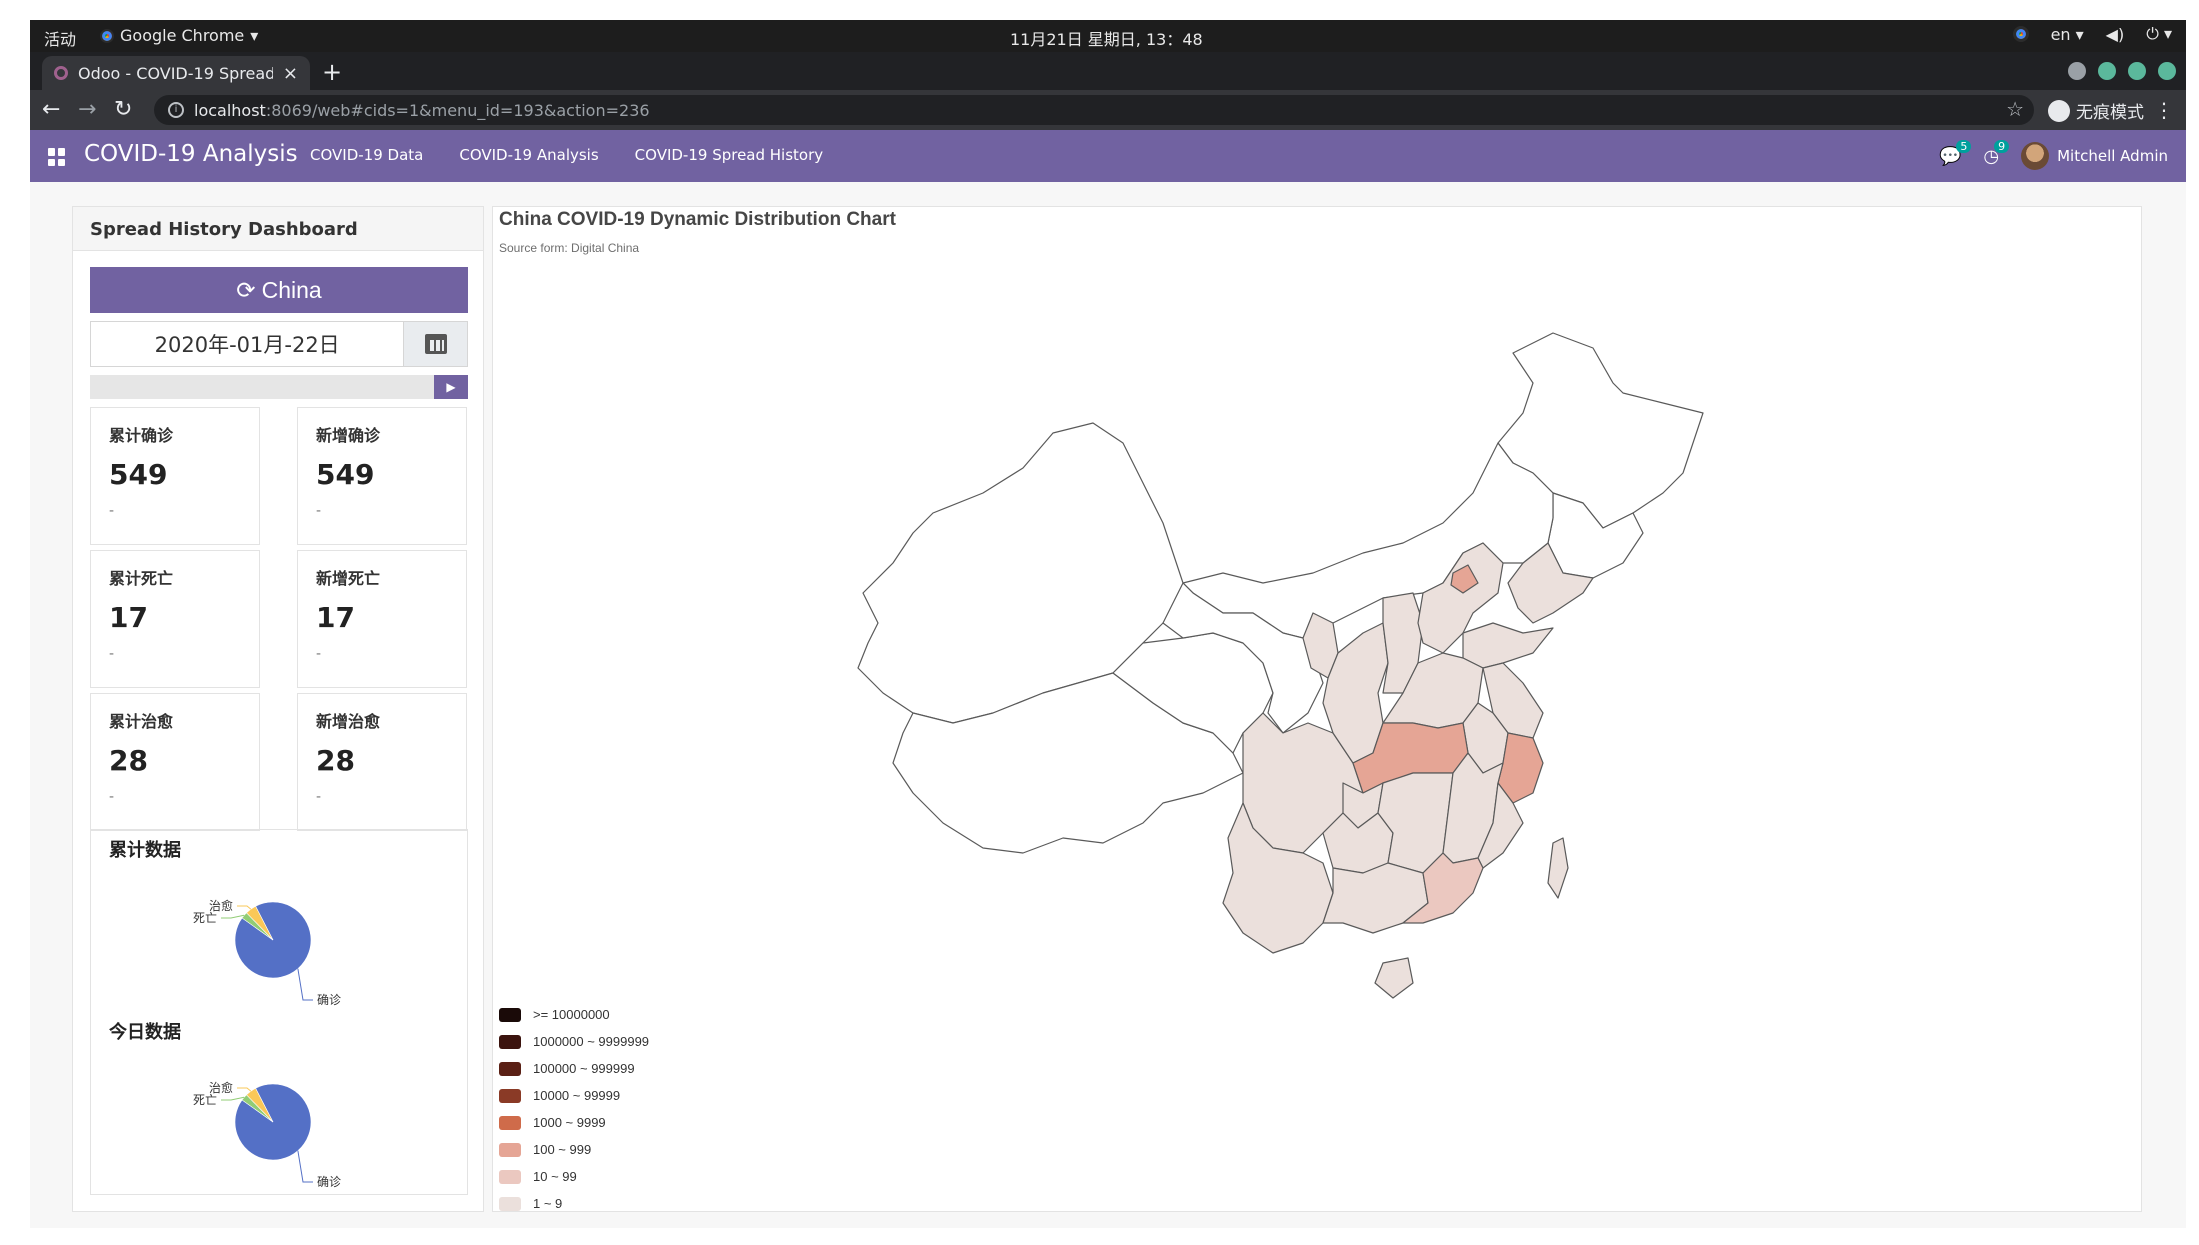  What do you see at coordinates (1368, 540) in the screenshot?
I see `map-region-inner-mongolia` at bounding box center [1368, 540].